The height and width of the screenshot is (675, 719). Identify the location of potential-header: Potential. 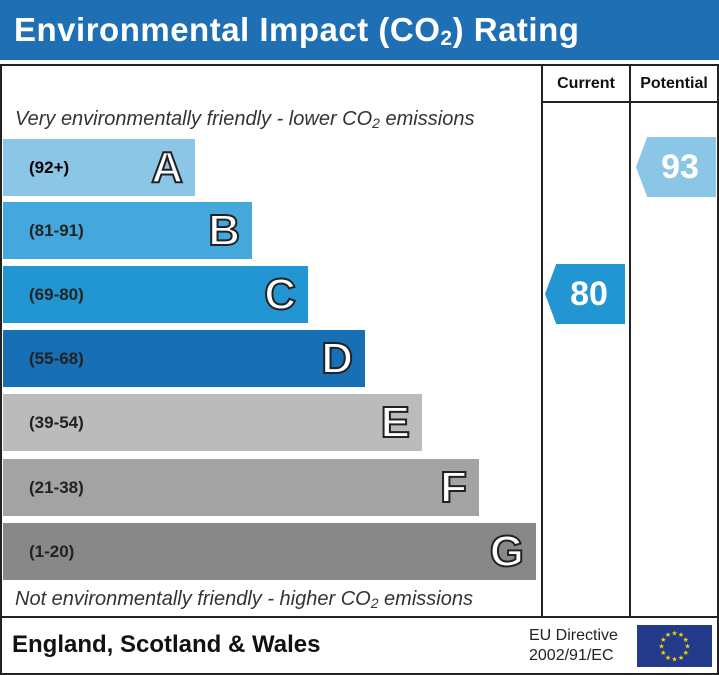
(674, 83).